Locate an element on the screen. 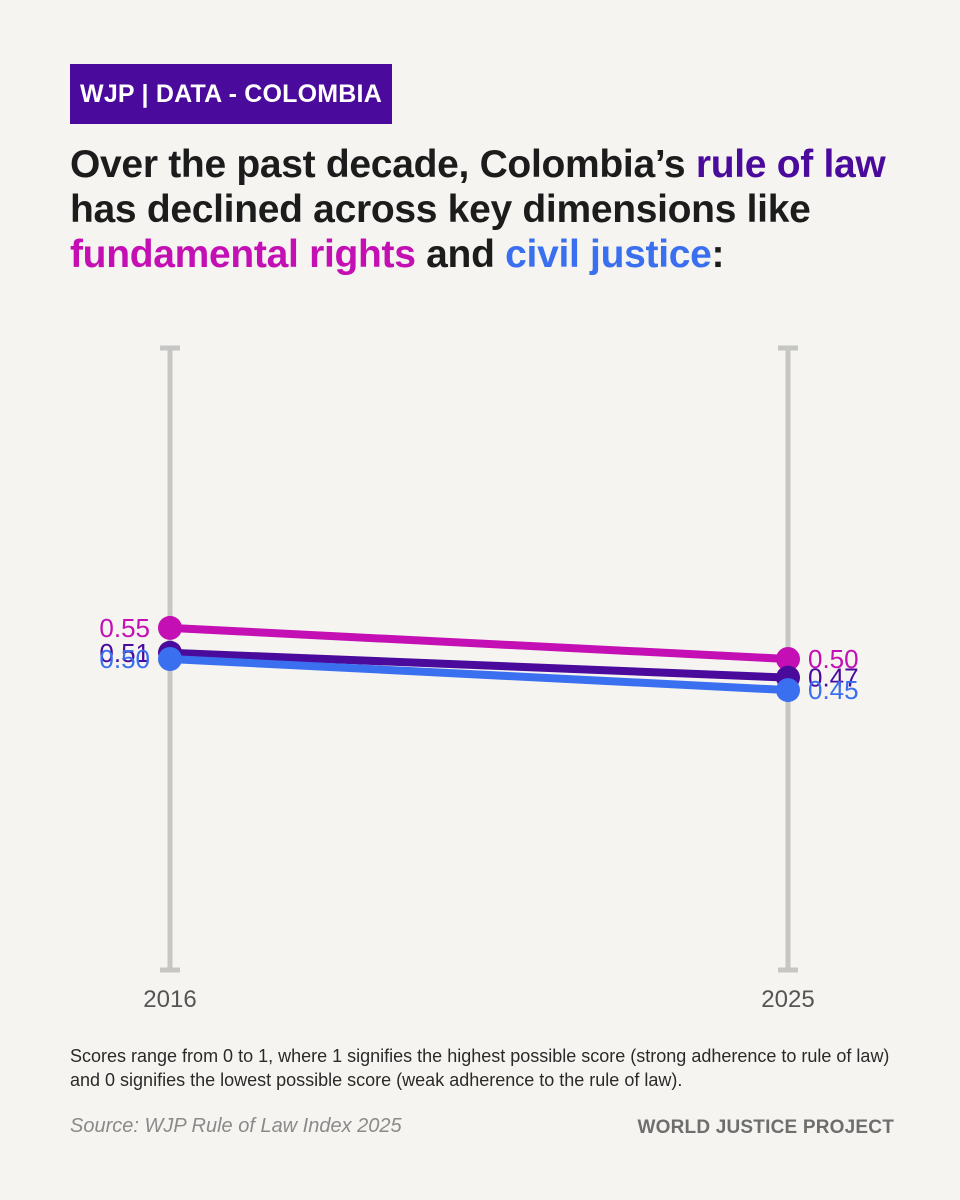  headline-part-3: and is located at coordinates (460, 254).